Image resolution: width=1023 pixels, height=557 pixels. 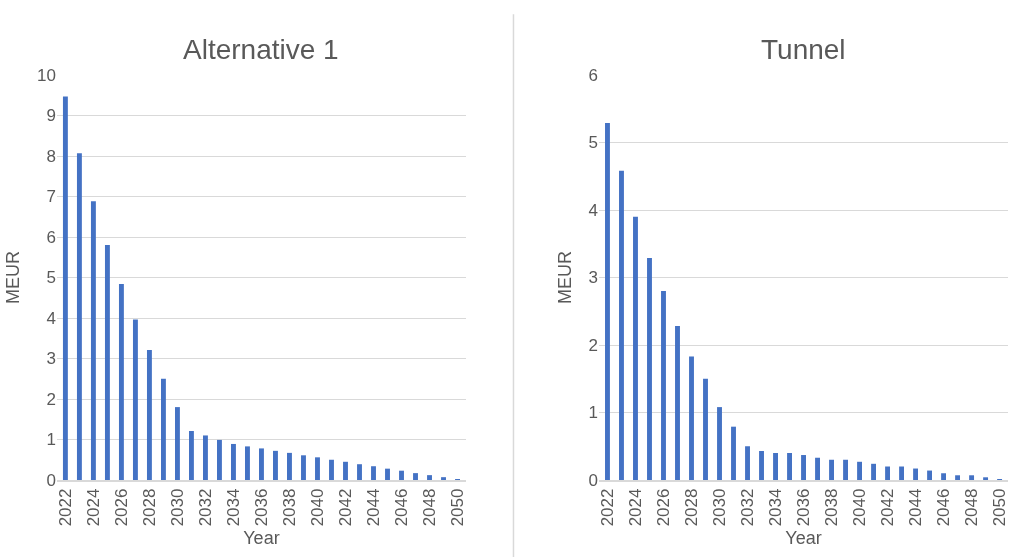 I want to click on y-tick-label: 7, so click(x=51, y=197).